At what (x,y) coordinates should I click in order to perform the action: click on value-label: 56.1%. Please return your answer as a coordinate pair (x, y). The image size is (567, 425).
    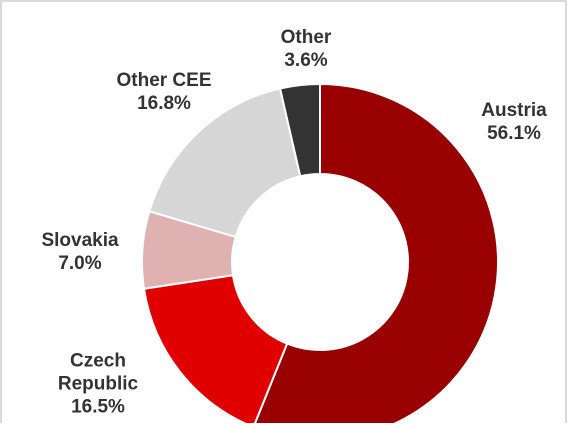
    Looking at the image, I should click on (514, 133).